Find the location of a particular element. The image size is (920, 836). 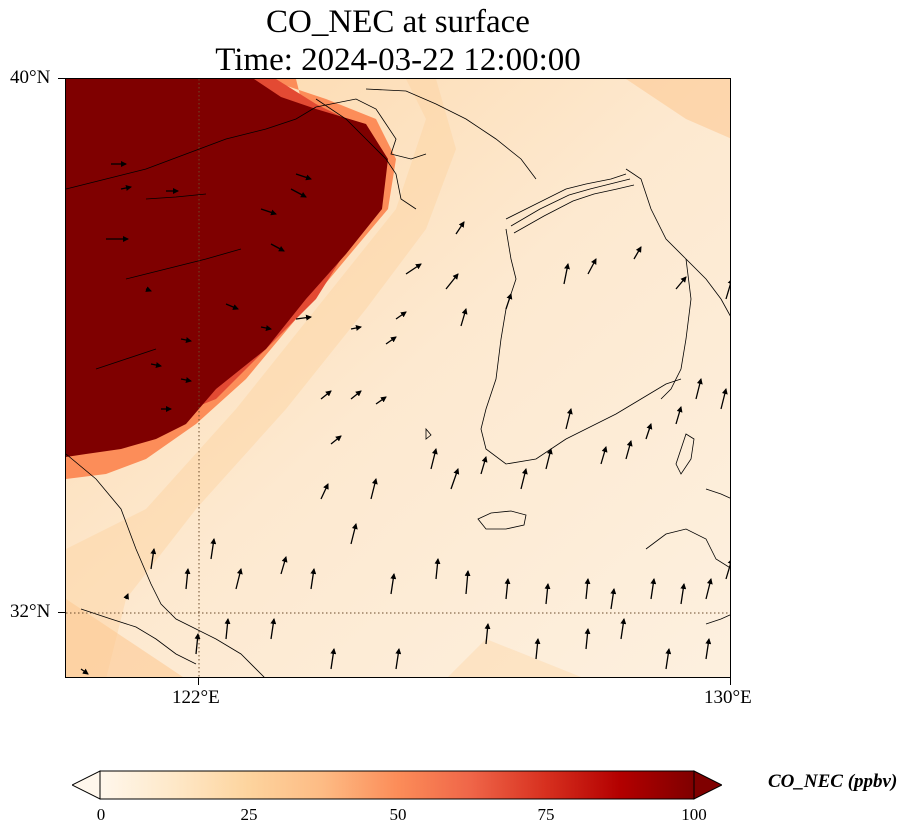

map-title: CO_NEC at surface is located at coordinates (398, 22).